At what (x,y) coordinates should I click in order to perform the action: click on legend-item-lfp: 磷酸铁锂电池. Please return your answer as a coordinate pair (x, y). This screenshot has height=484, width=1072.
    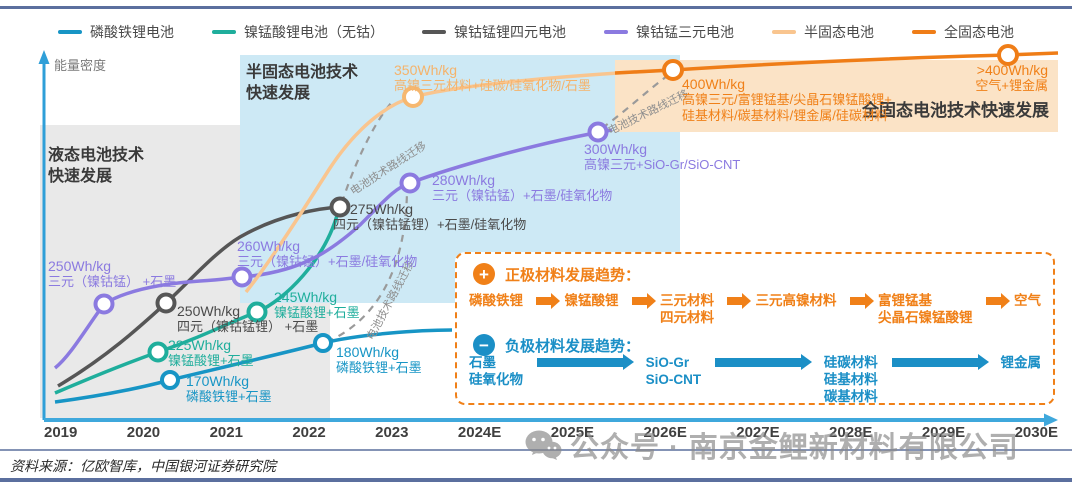
    Looking at the image, I should click on (116, 32).